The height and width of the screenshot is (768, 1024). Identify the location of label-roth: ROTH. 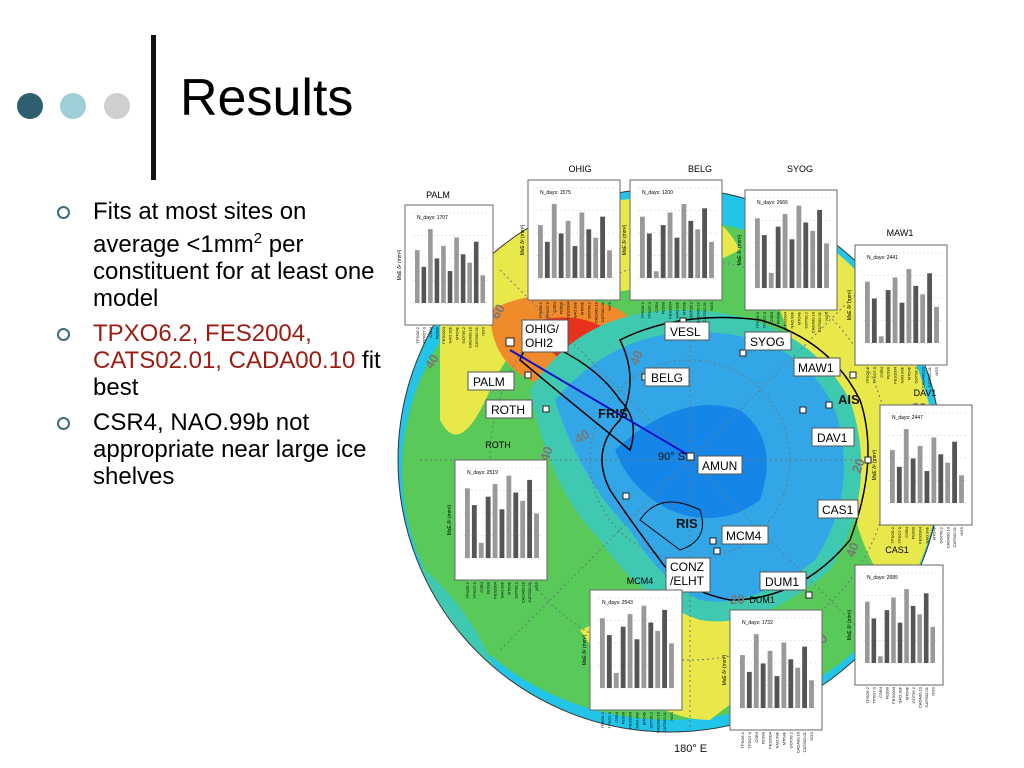
(508, 410).